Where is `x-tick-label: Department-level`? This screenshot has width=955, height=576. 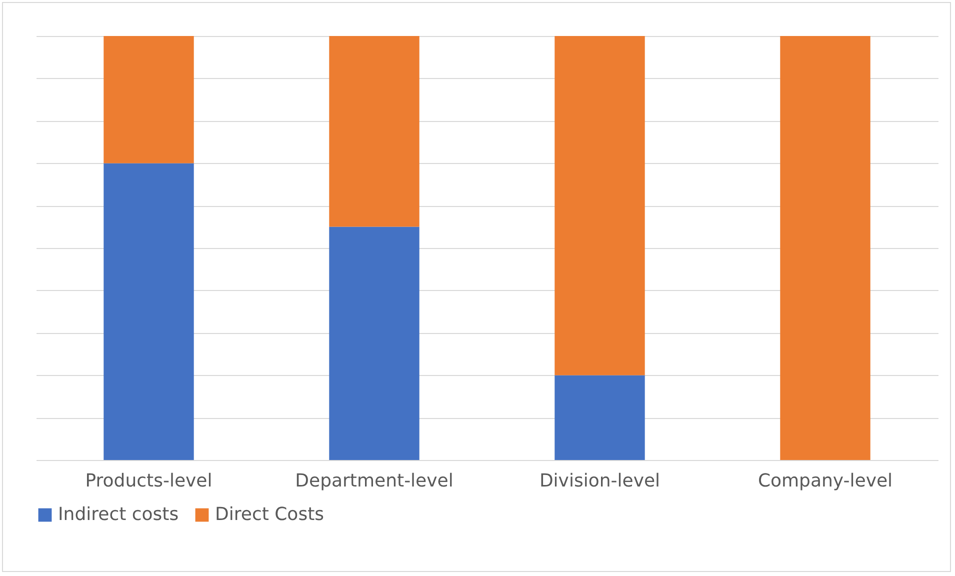
x-tick-label: Department-level is located at coordinates (374, 481).